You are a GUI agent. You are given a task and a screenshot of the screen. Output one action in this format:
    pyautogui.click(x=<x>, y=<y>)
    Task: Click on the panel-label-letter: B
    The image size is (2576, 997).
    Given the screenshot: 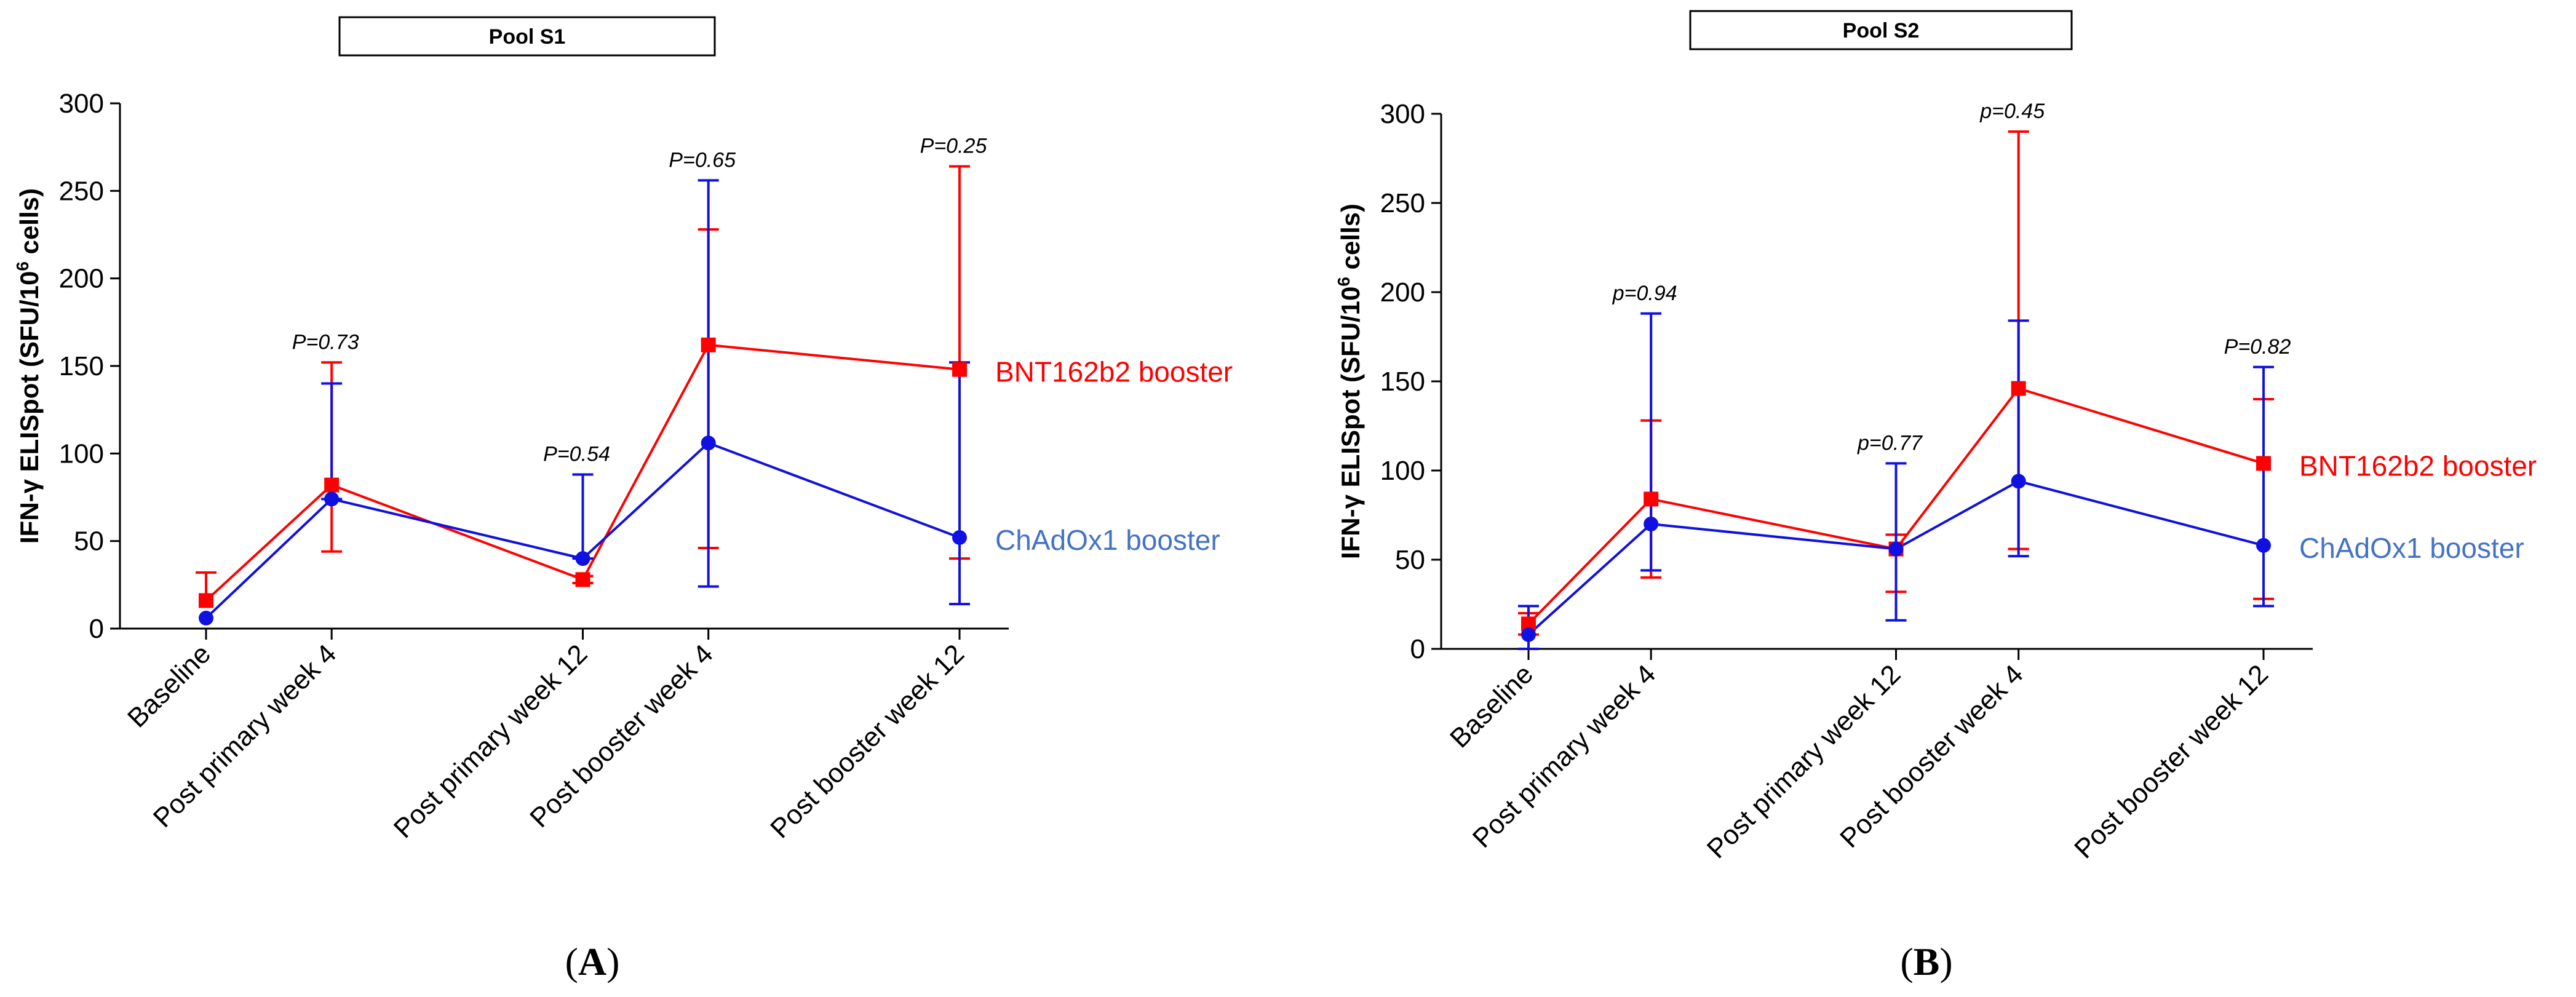 What is the action you would take?
    pyautogui.click(x=1927, y=961)
    